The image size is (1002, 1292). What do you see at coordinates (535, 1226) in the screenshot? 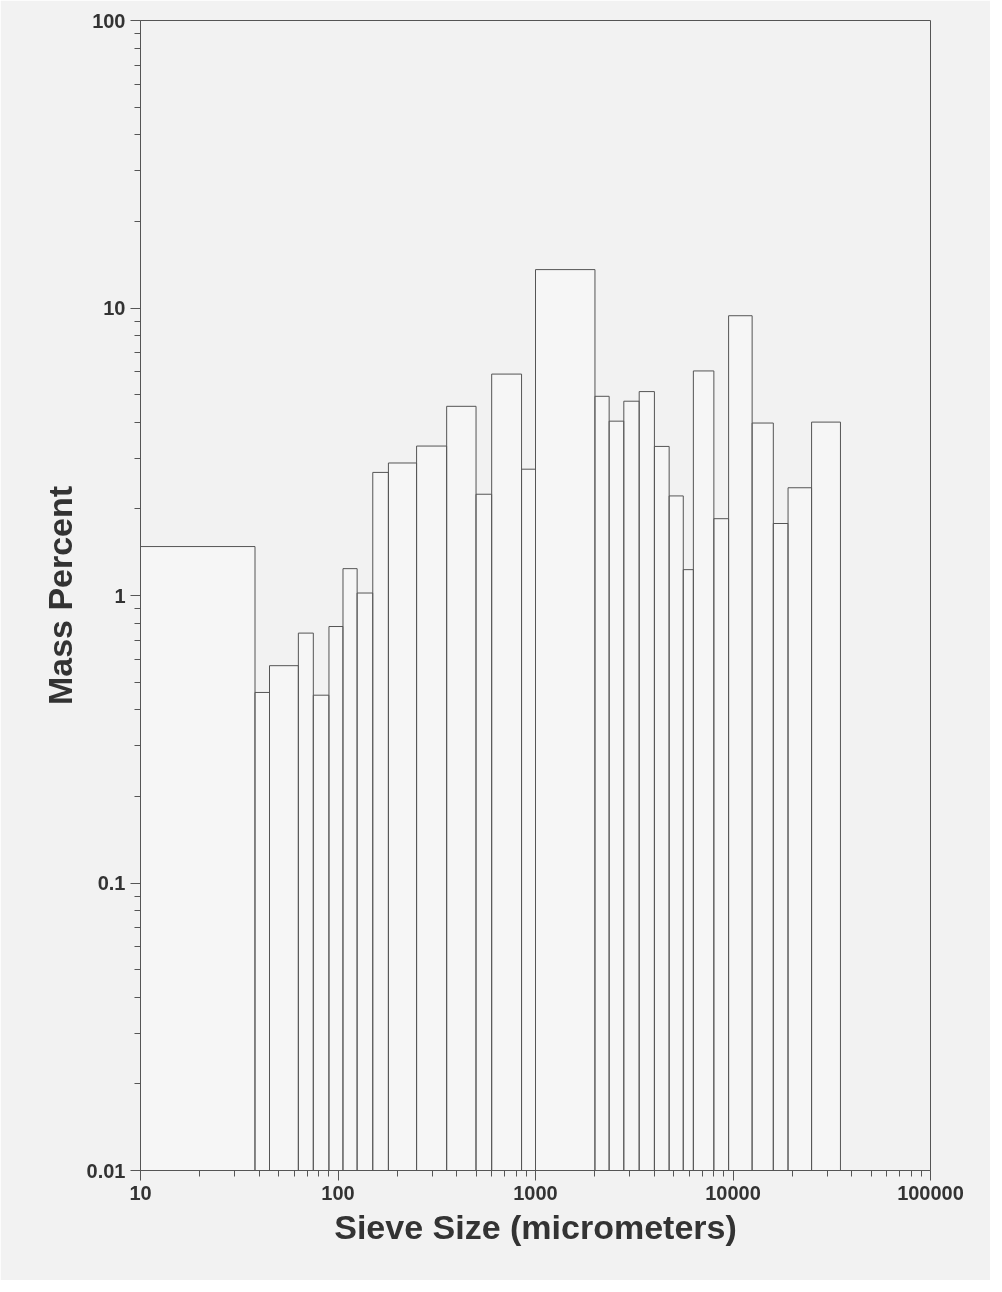
I see `x-axis-title: Sieve Size (micrometers)` at bounding box center [535, 1226].